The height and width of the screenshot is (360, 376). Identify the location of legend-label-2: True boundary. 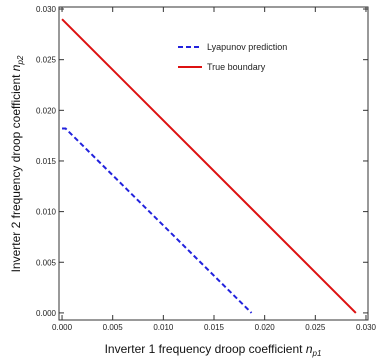
(236, 67).